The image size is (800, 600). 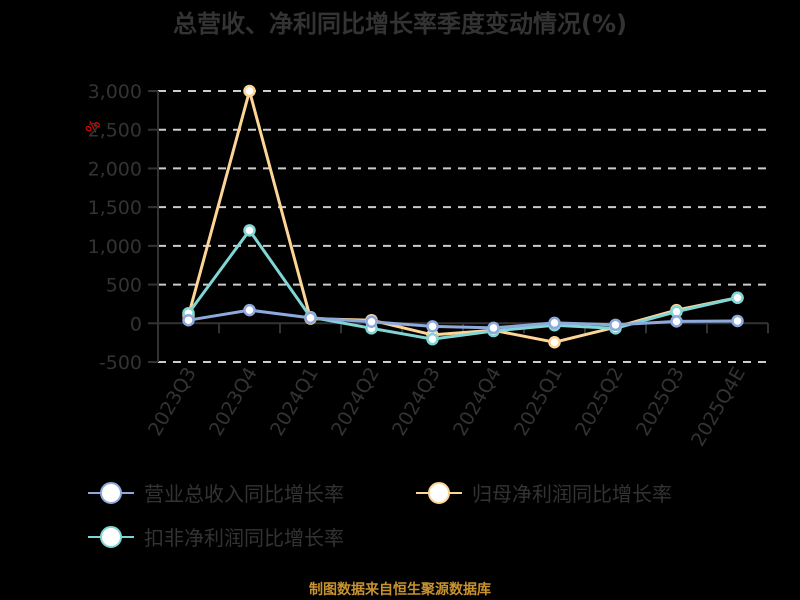 What do you see at coordinates (115, 247) in the screenshot?
I see `y-tick-label: 1,000` at bounding box center [115, 247].